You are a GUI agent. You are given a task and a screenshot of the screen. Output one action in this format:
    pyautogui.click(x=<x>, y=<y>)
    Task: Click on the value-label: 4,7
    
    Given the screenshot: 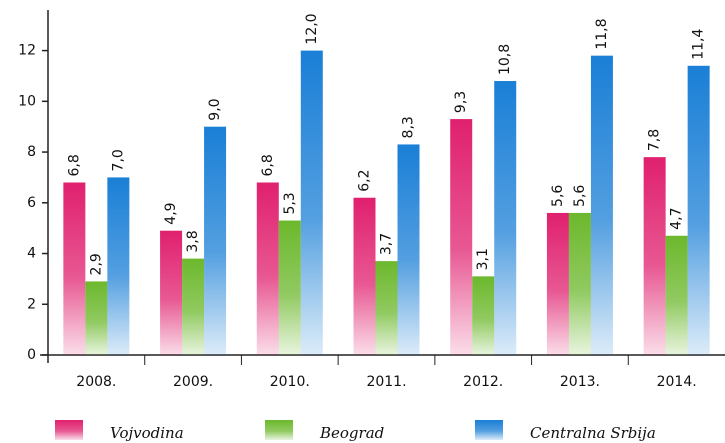 What is the action you would take?
    pyautogui.click(x=677, y=219)
    